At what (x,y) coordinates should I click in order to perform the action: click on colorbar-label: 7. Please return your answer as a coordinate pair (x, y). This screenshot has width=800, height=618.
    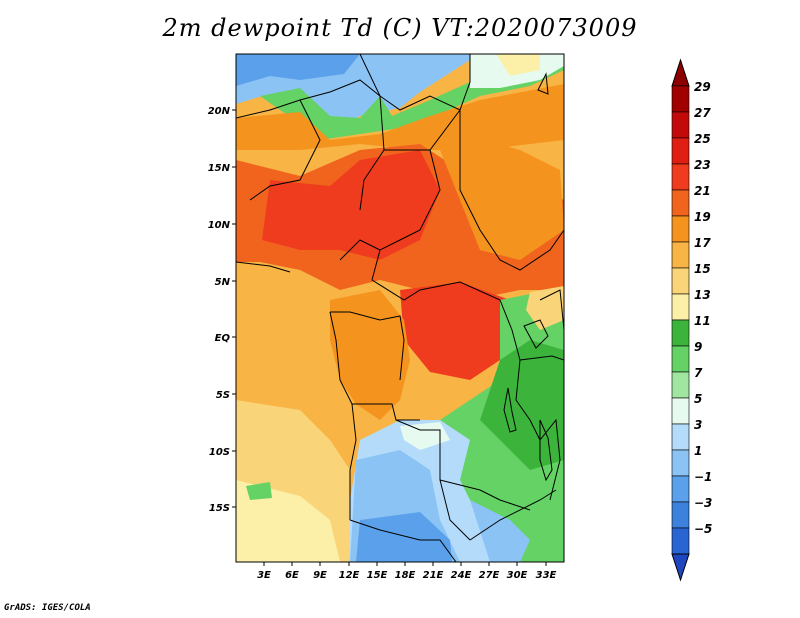
    Looking at the image, I should click on (698, 373).